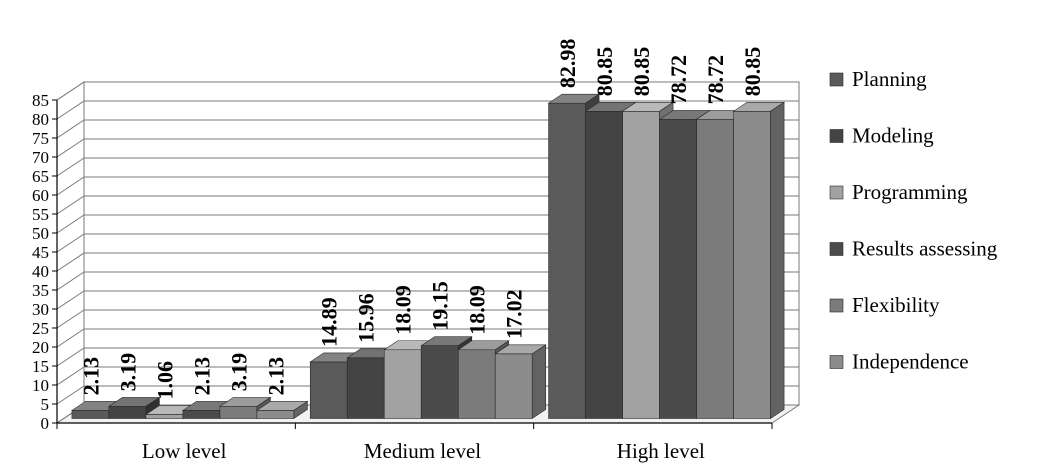 The image size is (1055, 468). I want to click on y-tick-label: 60, so click(40, 195).